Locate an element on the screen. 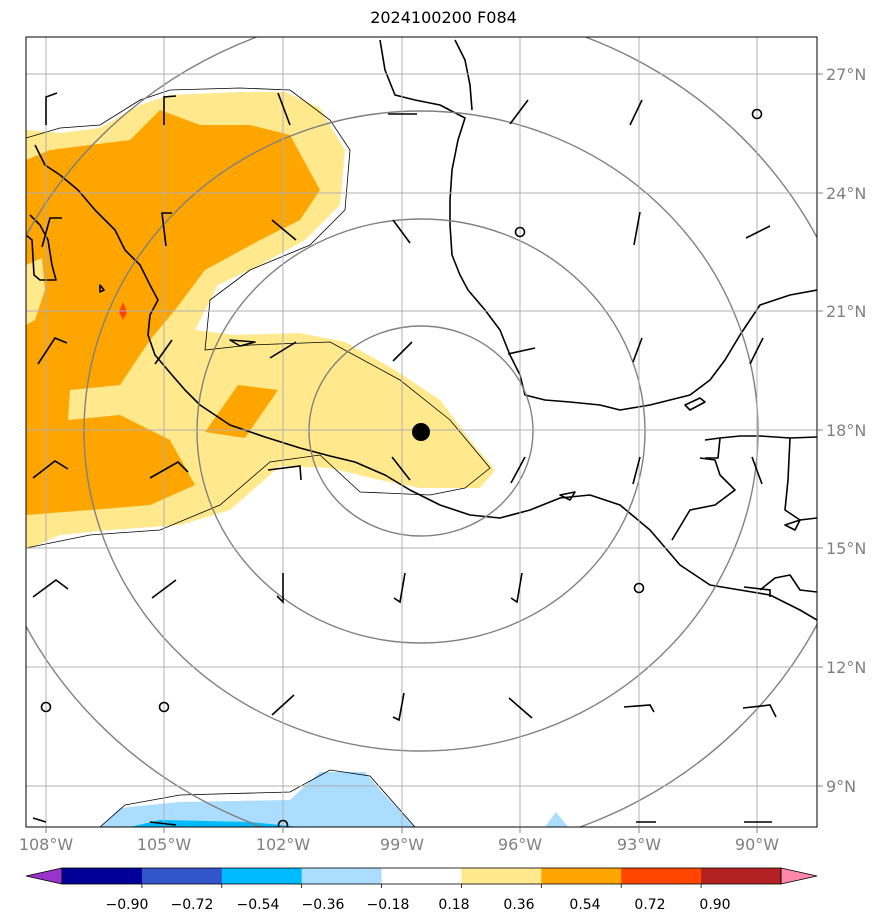 The height and width of the screenshot is (924, 887). colorbar-extend-high is located at coordinates (799, 876).